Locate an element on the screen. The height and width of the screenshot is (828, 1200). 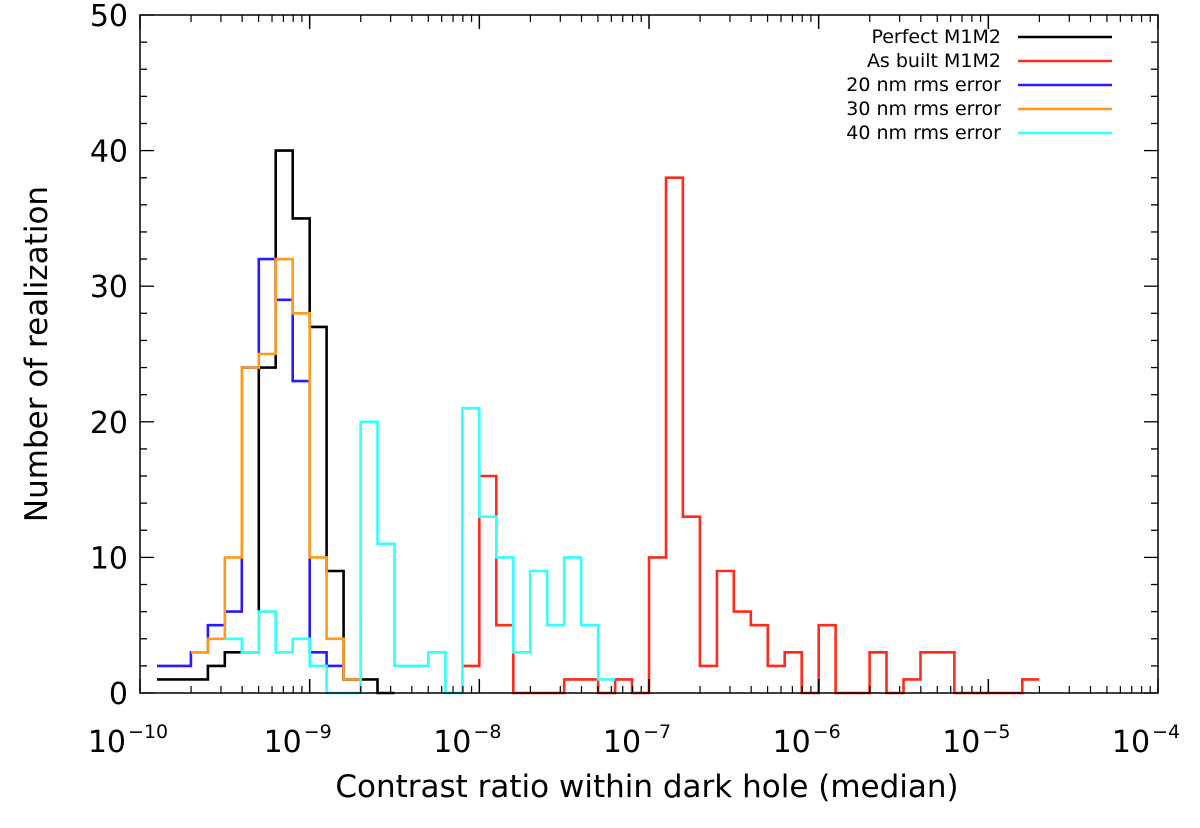
y-tick-label: 50 is located at coordinates (109, 17).